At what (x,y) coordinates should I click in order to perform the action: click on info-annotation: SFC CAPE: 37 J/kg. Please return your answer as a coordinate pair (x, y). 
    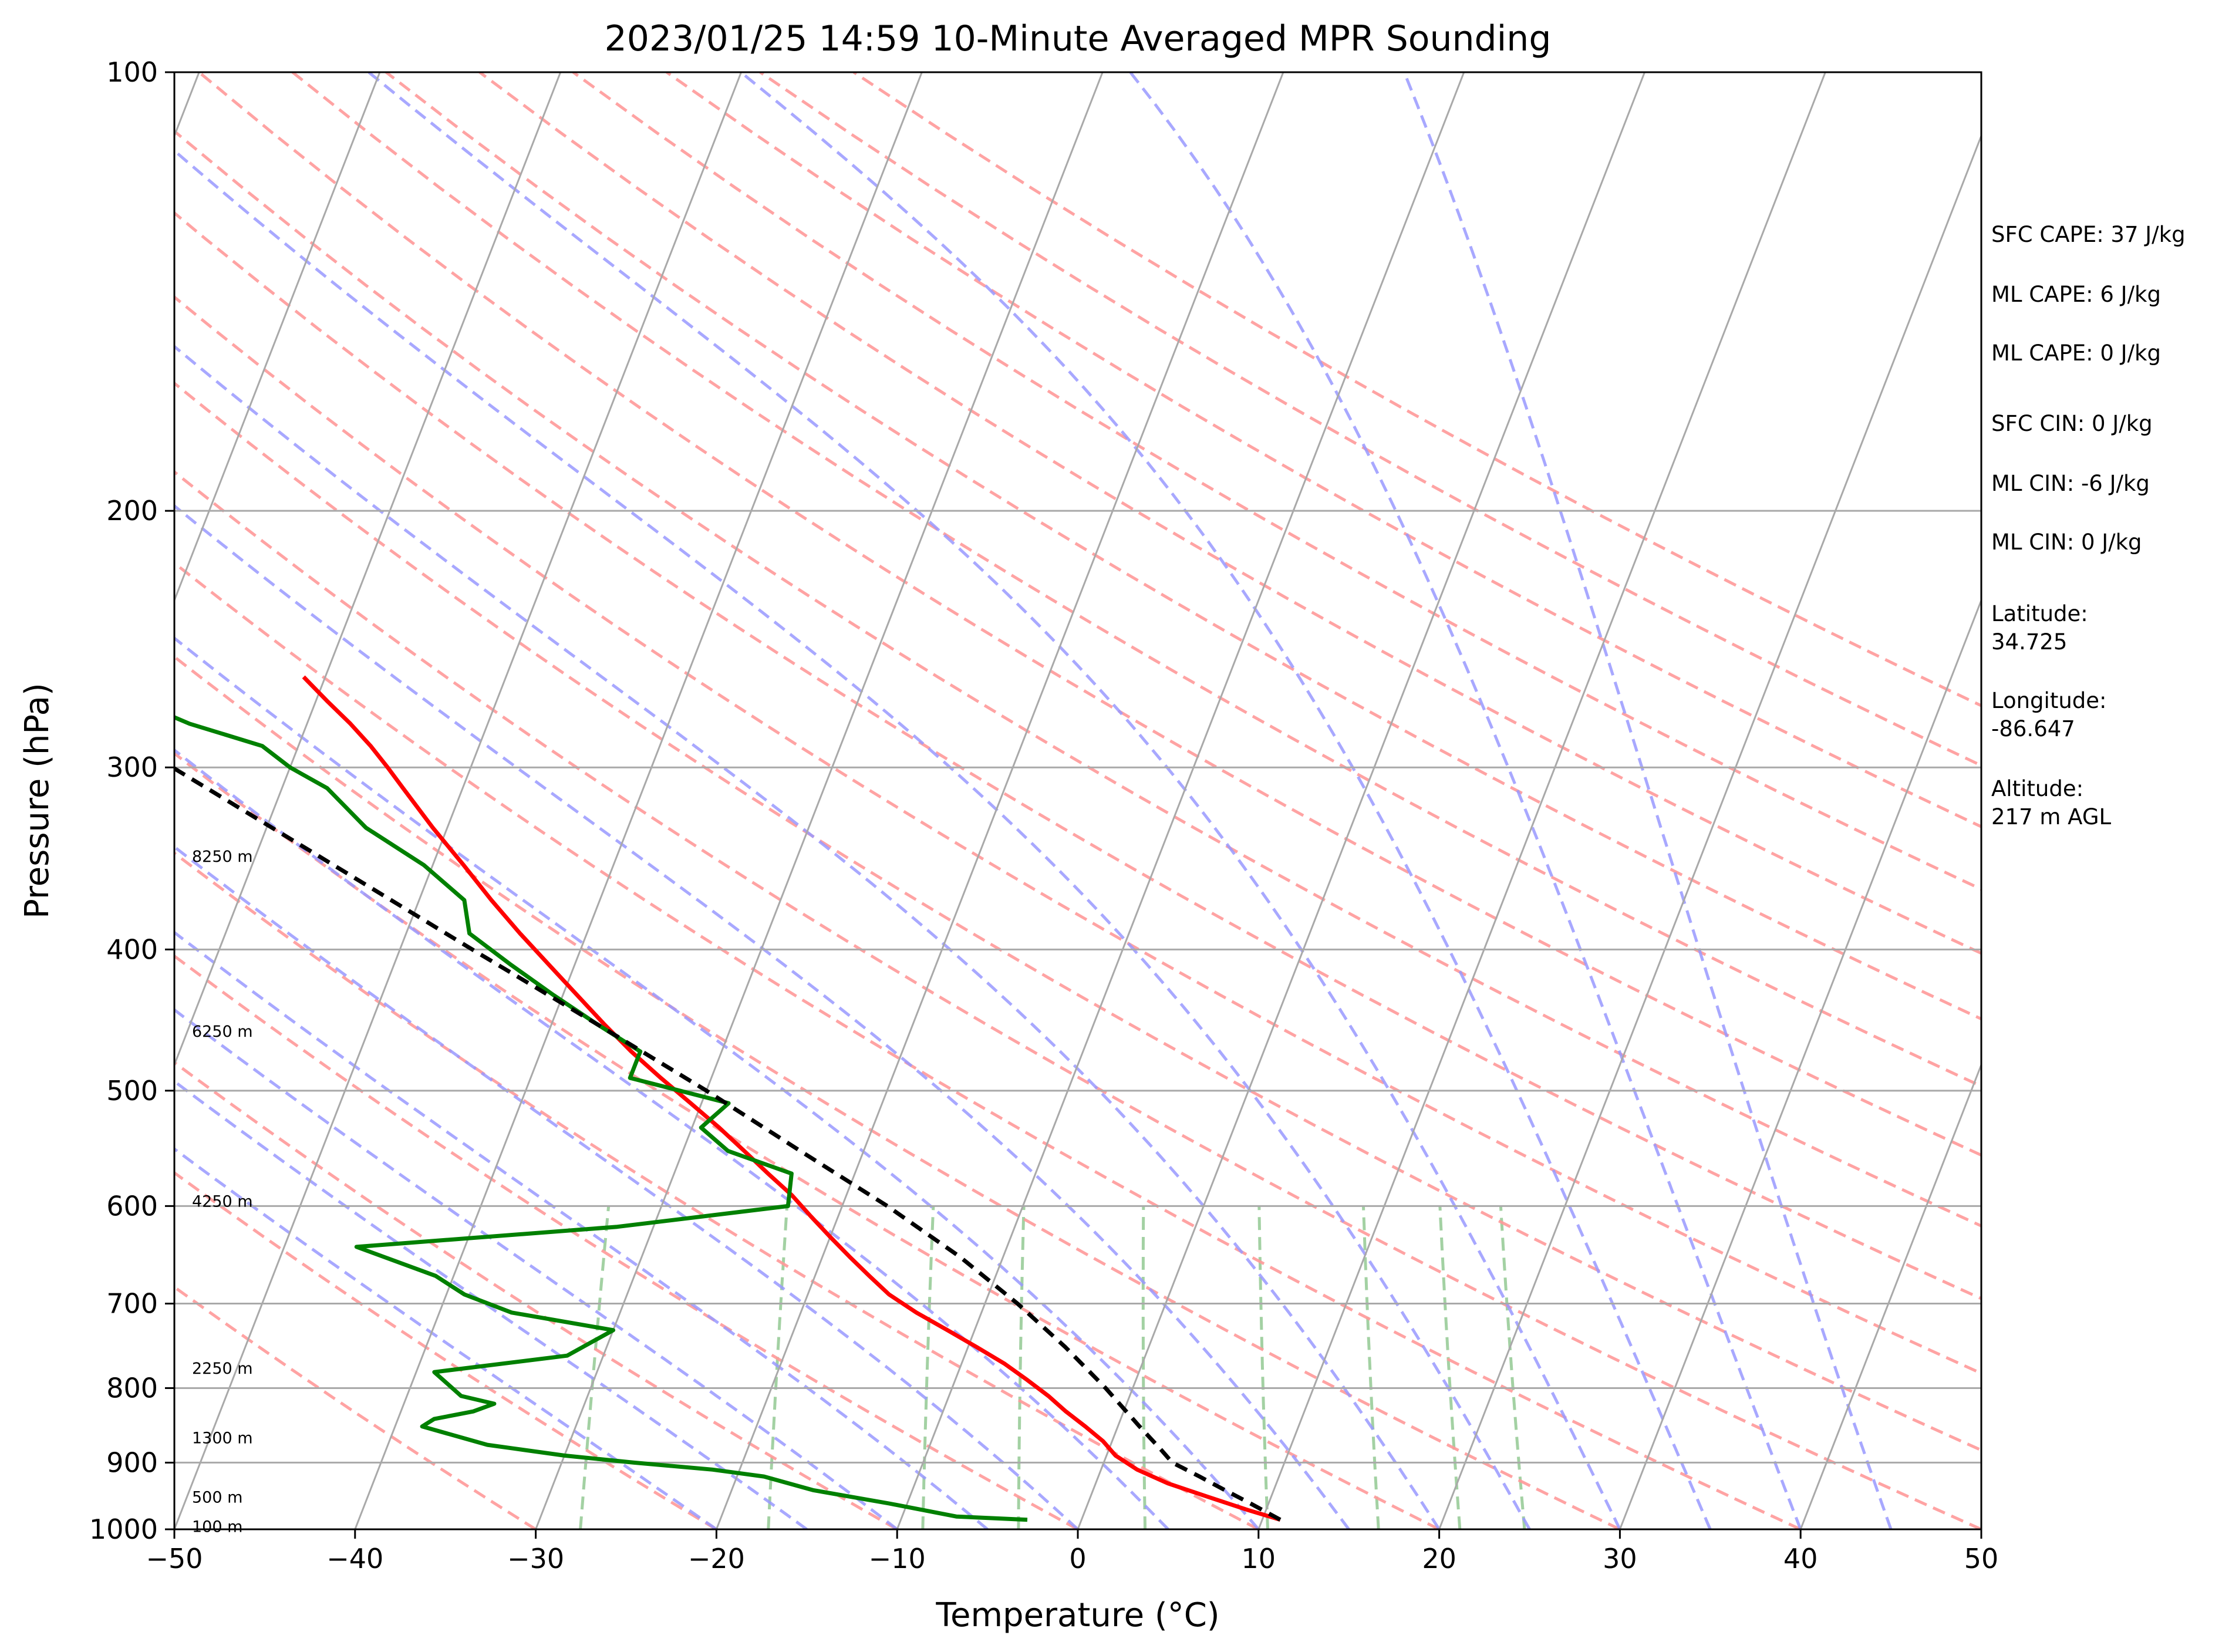
    Looking at the image, I should click on (2089, 234).